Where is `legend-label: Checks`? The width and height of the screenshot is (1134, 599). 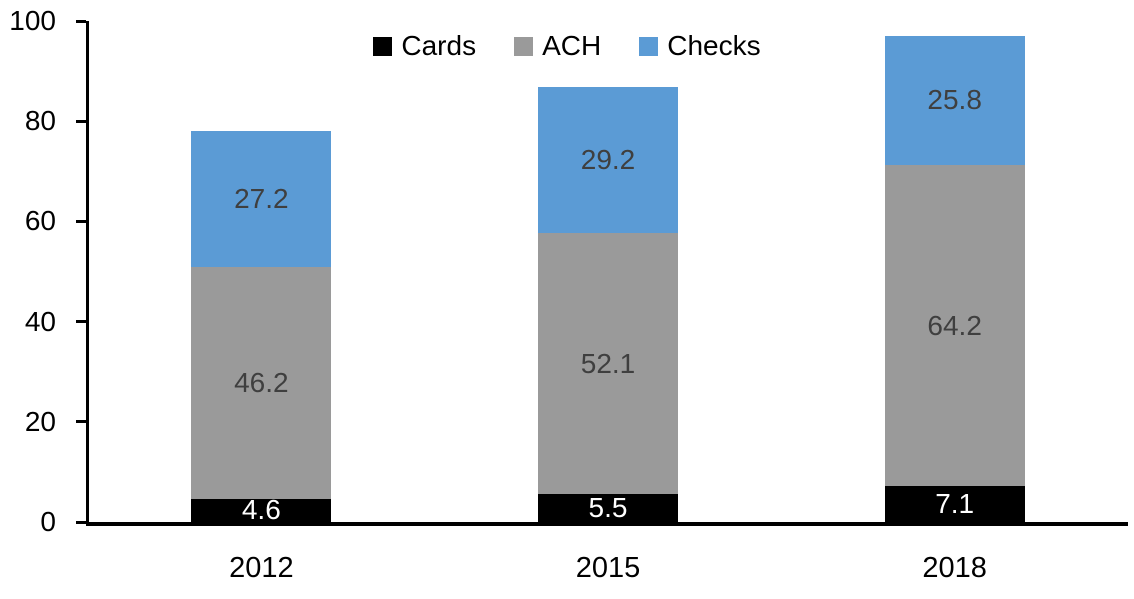
legend-label: Checks is located at coordinates (714, 45).